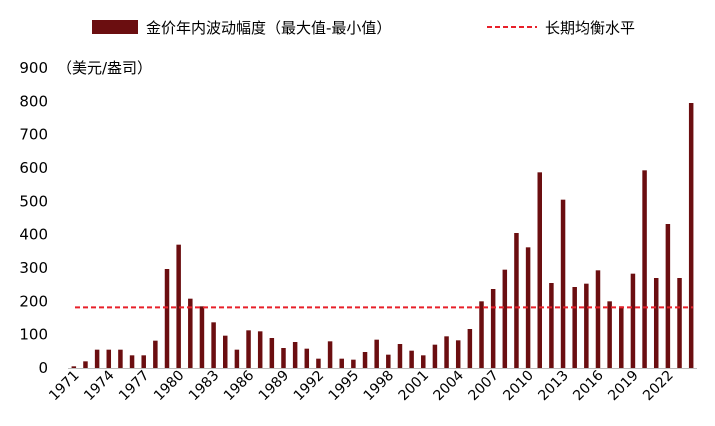 This screenshot has width=715, height=426. I want to click on bar-2024, so click(691, 235).